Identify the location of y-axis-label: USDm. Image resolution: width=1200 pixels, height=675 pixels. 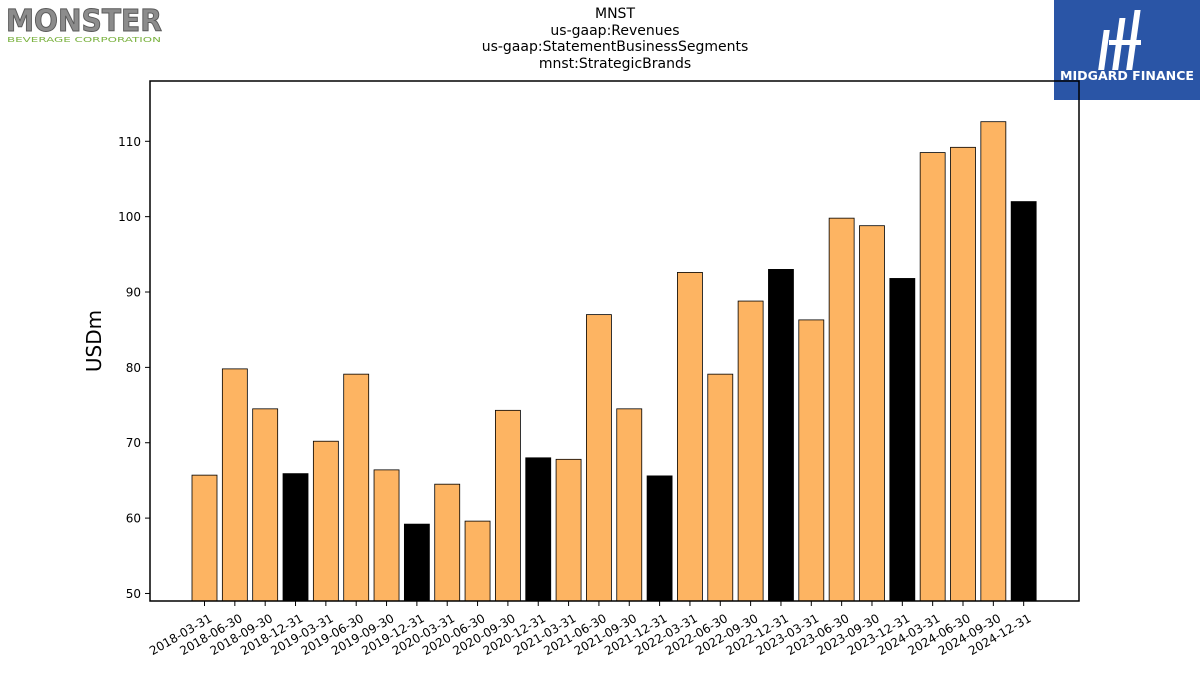
(94, 341).